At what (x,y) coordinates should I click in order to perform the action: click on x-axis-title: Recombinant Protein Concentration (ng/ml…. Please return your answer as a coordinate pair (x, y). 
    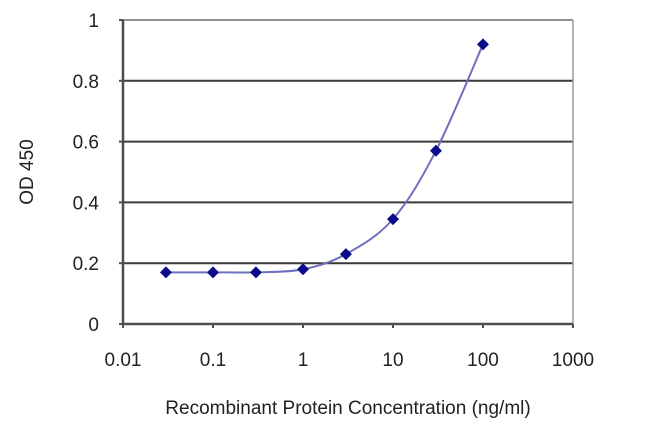
    Looking at the image, I should click on (347, 408).